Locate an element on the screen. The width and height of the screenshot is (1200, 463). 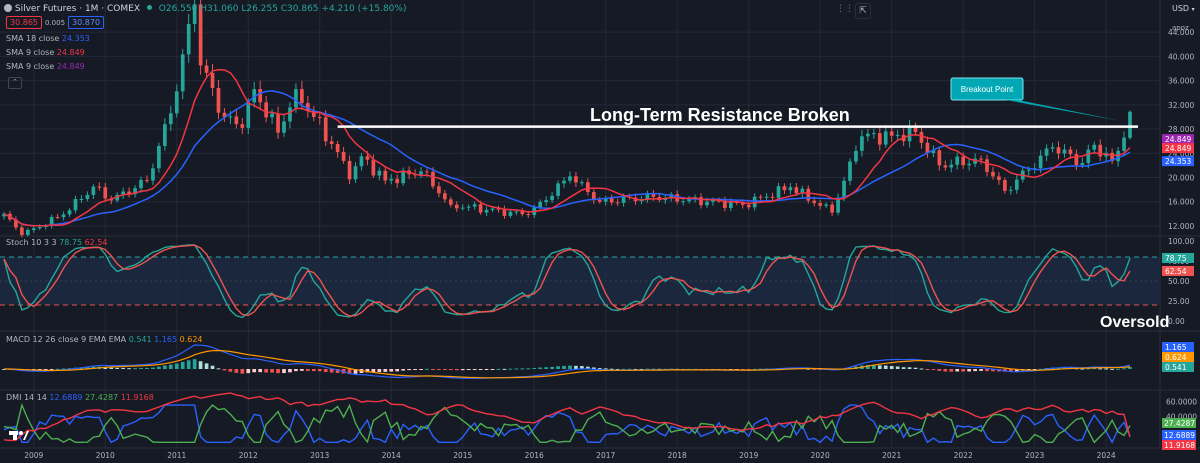
legend-dmi: DMI 14 14 12.6889 27.4287 11.9168 is located at coordinates (80, 397).